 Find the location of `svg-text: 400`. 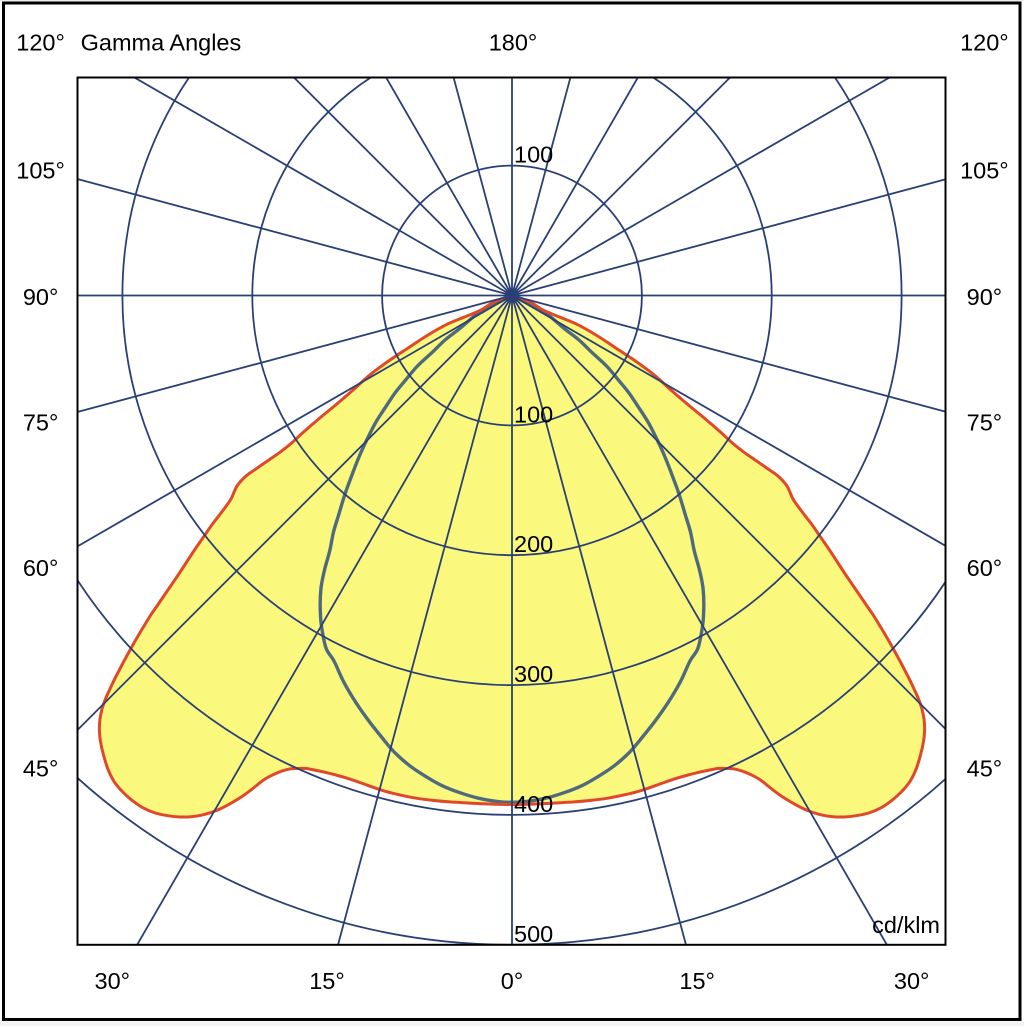

svg-text: 400 is located at coordinates (533, 804).